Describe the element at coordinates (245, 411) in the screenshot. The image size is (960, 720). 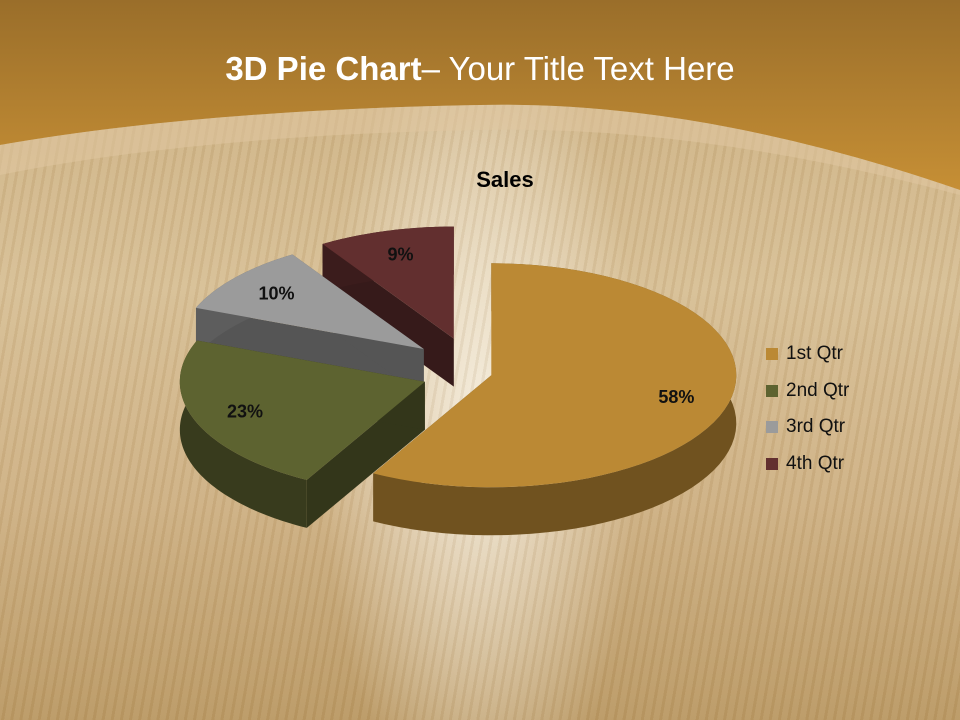
I see `data-label: 23%` at that location.